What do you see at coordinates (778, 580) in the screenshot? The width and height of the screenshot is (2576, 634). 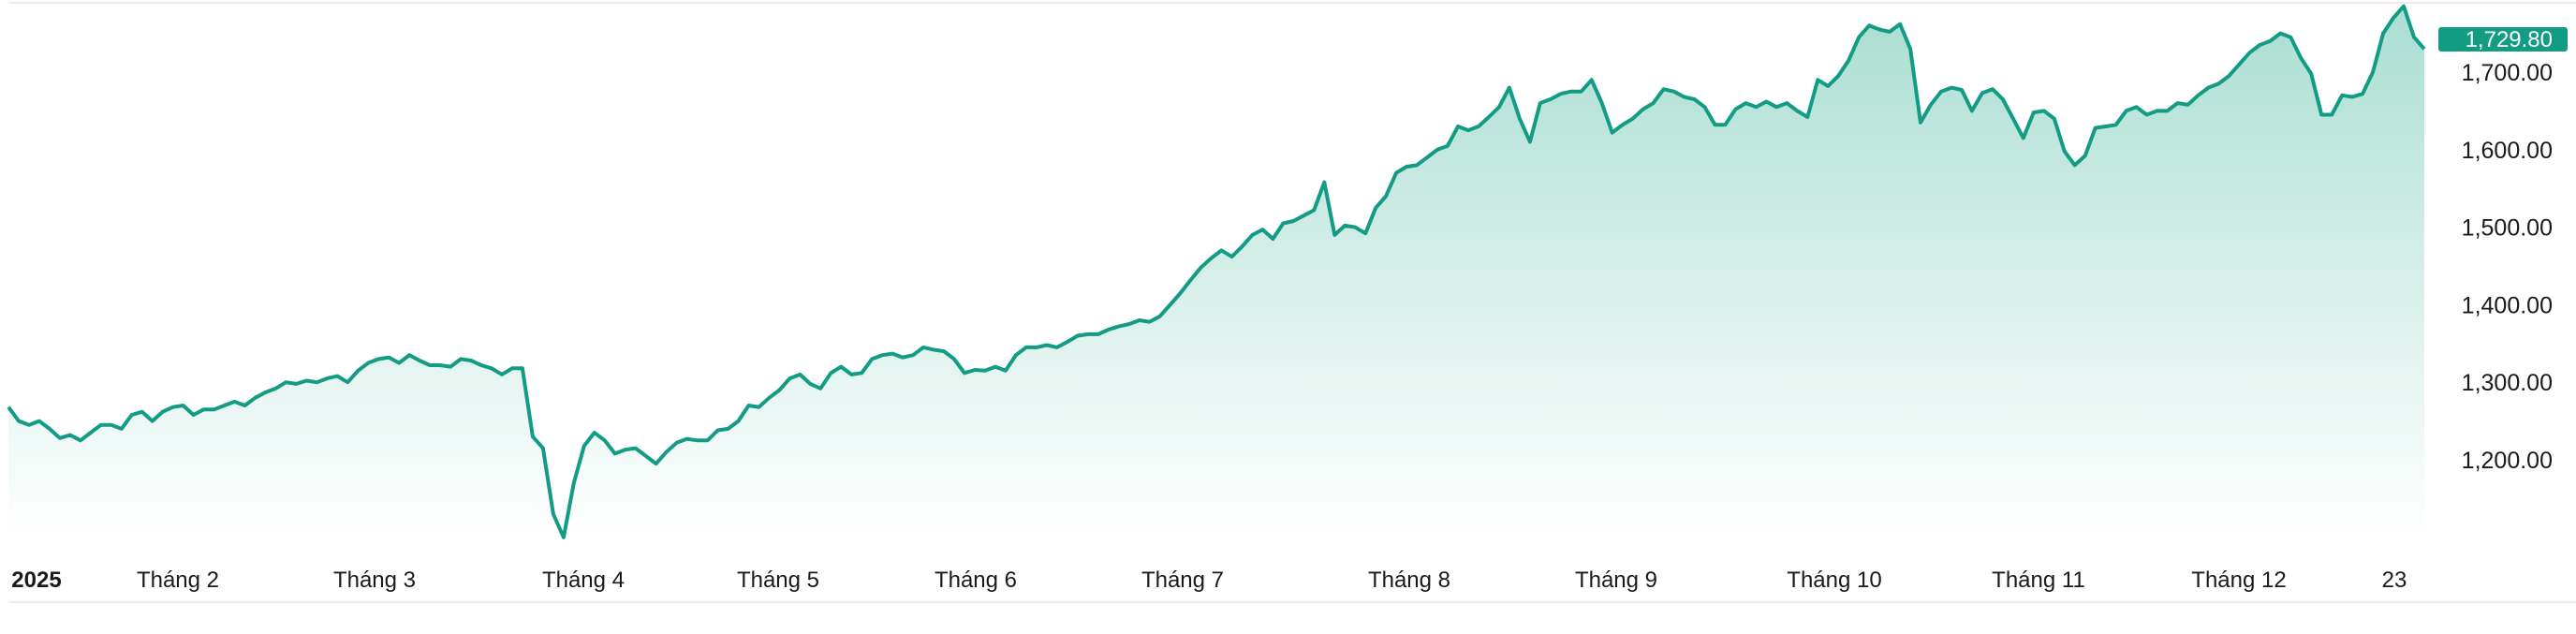 I see `x-tick-label: Tháng 5` at bounding box center [778, 580].